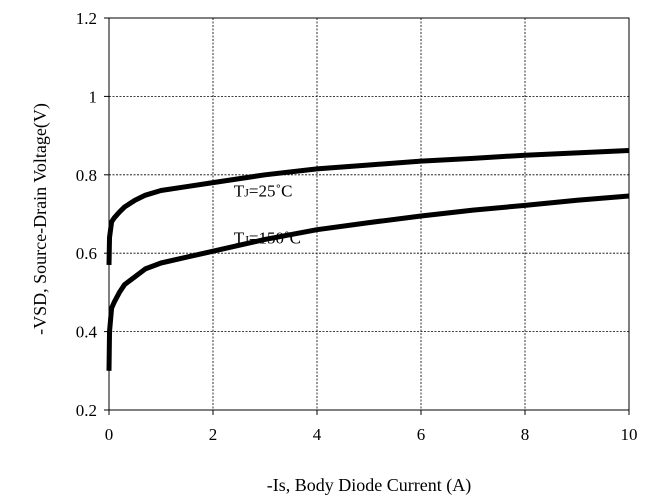 The width and height of the screenshot is (651, 499). What do you see at coordinates (87, 332) in the screenshot?
I see `y-tick-label: 0.4` at bounding box center [87, 332].